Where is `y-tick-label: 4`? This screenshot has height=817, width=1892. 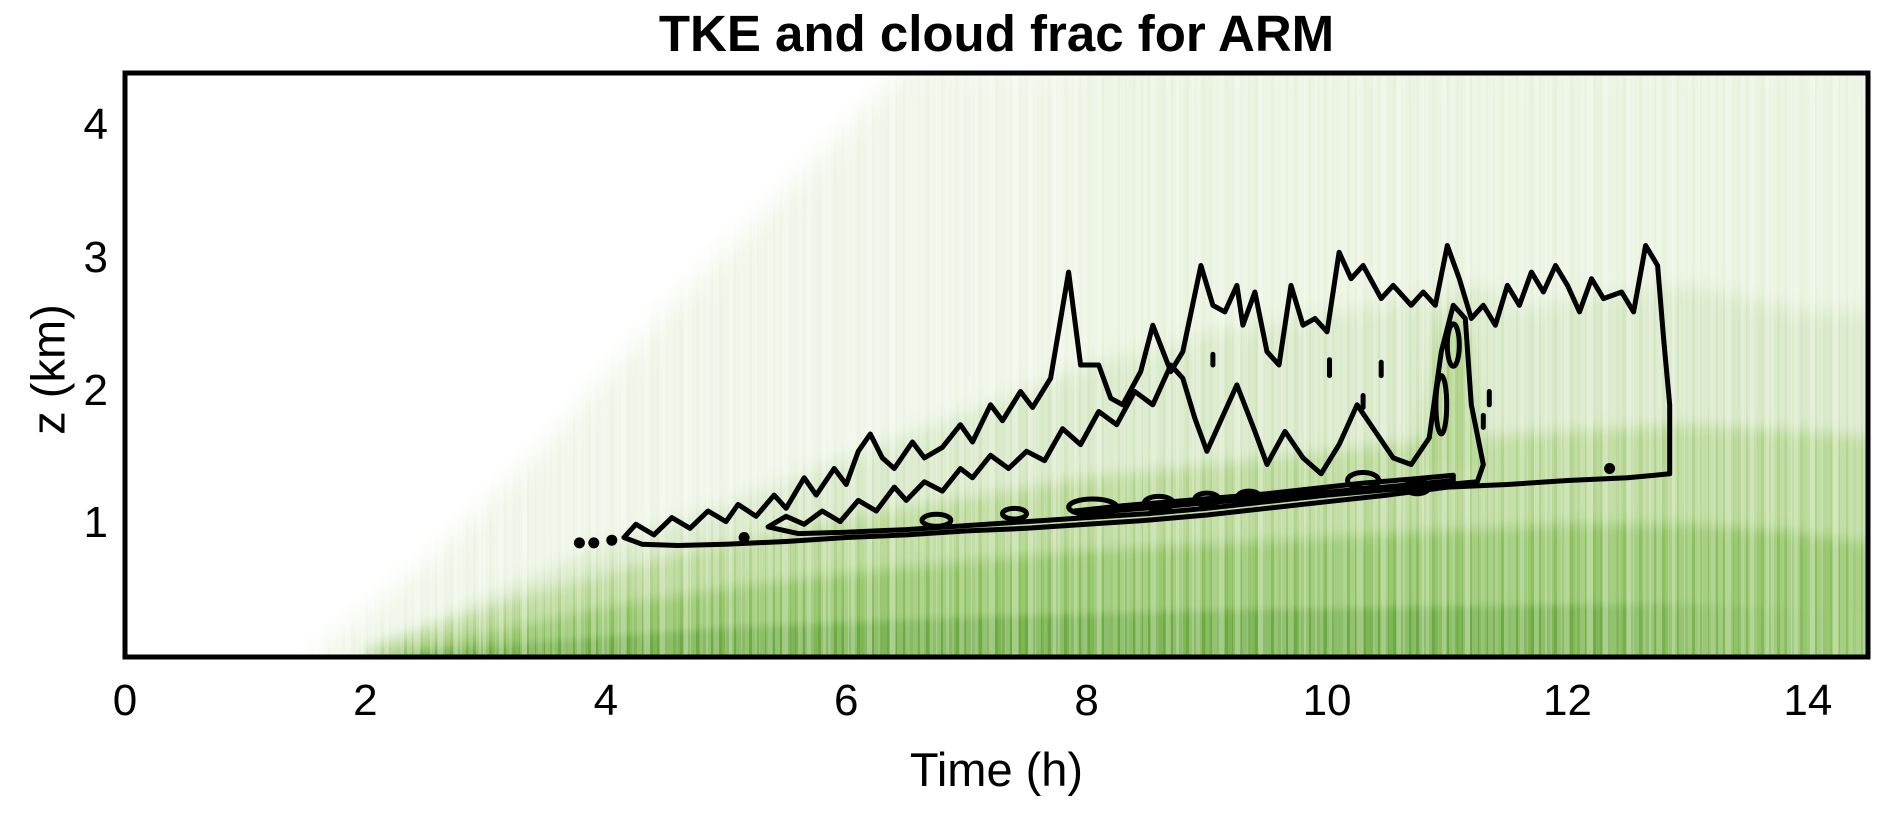
y-tick-label: 4 is located at coordinates (95, 125).